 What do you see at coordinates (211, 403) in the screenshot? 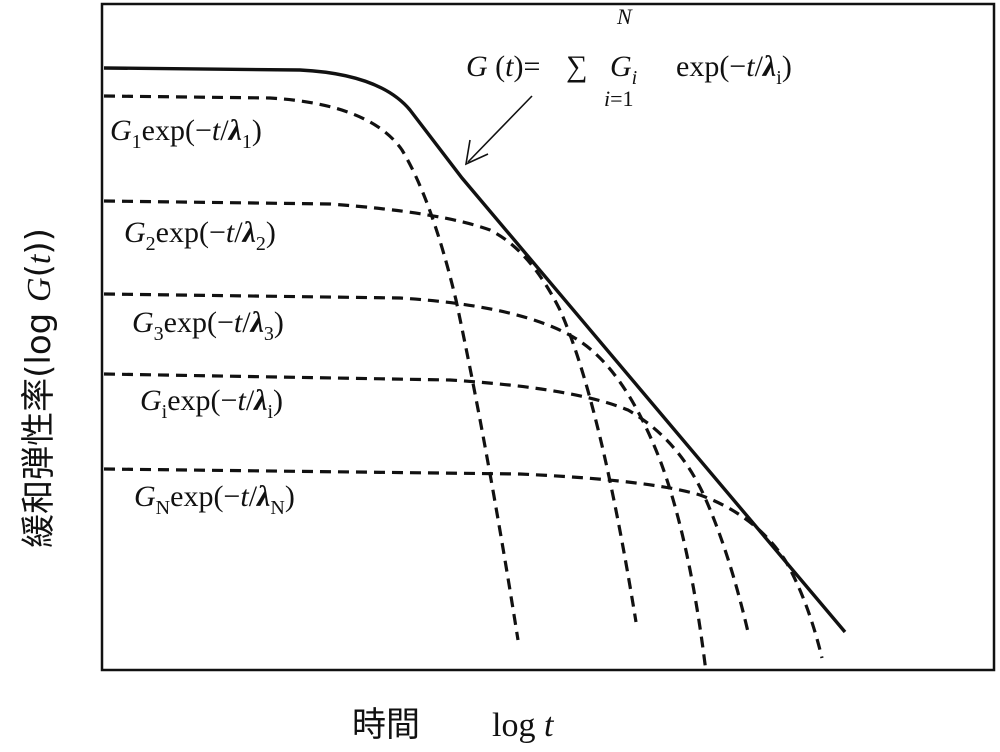
I see `mode-i-label: Giexp(−t/λi)` at bounding box center [211, 403].